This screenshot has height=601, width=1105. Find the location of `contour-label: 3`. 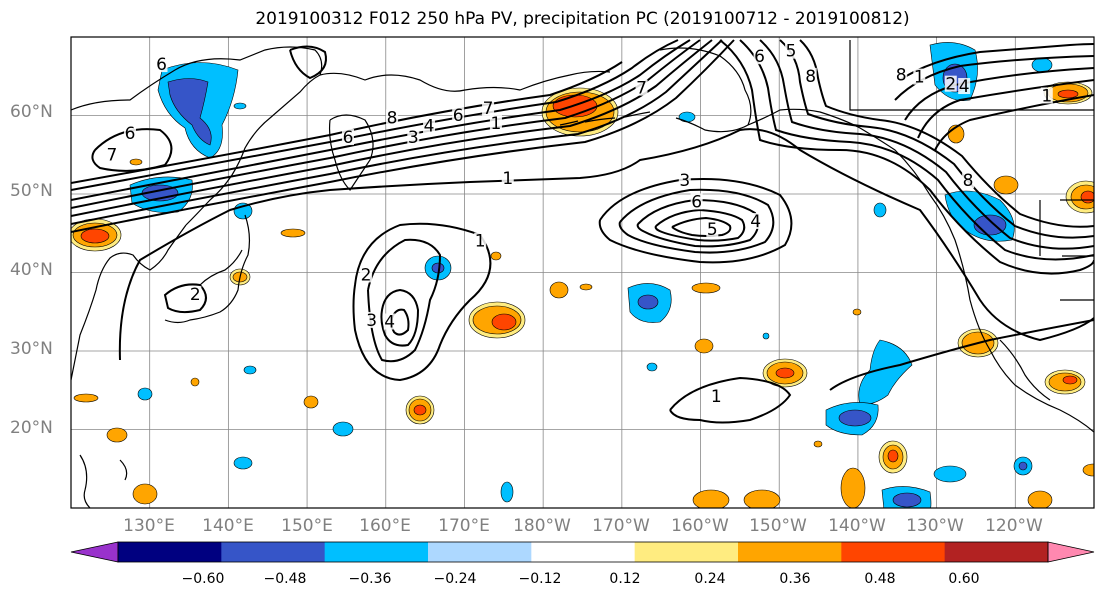

contour-label: 3 is located at coordinates (684, 181).